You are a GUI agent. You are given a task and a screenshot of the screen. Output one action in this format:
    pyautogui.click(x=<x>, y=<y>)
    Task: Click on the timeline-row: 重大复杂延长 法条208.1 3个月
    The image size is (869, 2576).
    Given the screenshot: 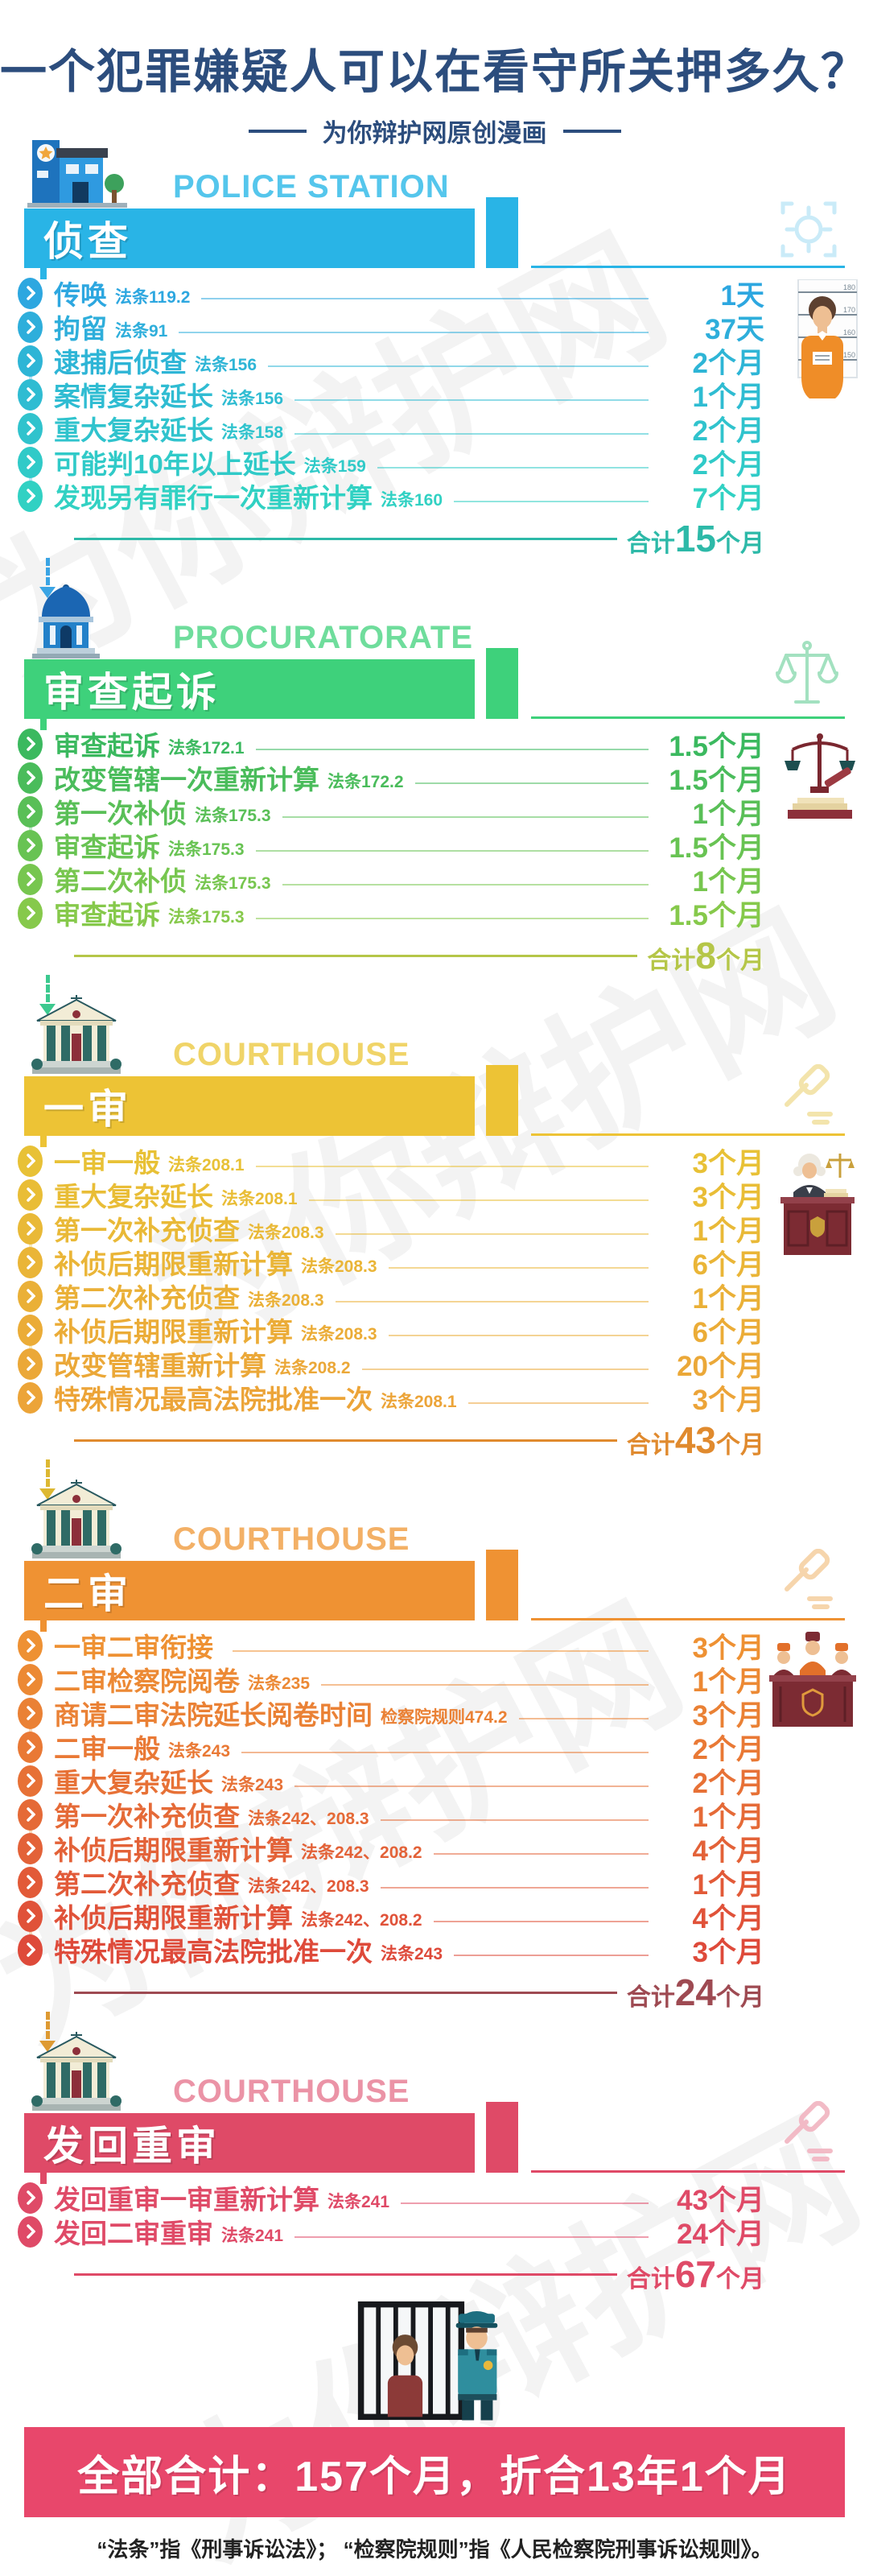 What is the action you would take?
    pyautogui.click(x=434, y=1195)
    